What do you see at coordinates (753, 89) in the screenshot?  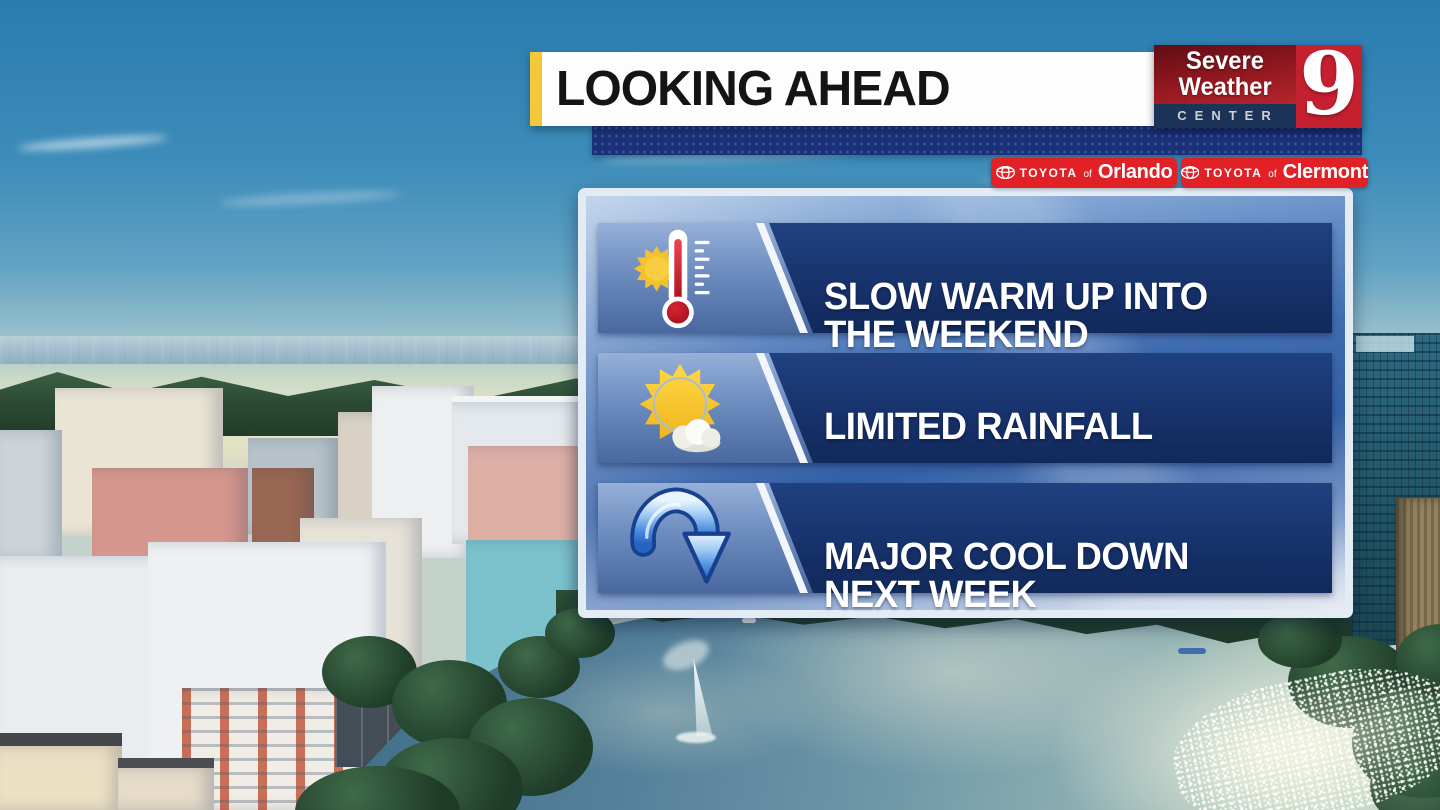 I see `page-title-text: LOOKING AHEAD` at bounding box center [753, 89].